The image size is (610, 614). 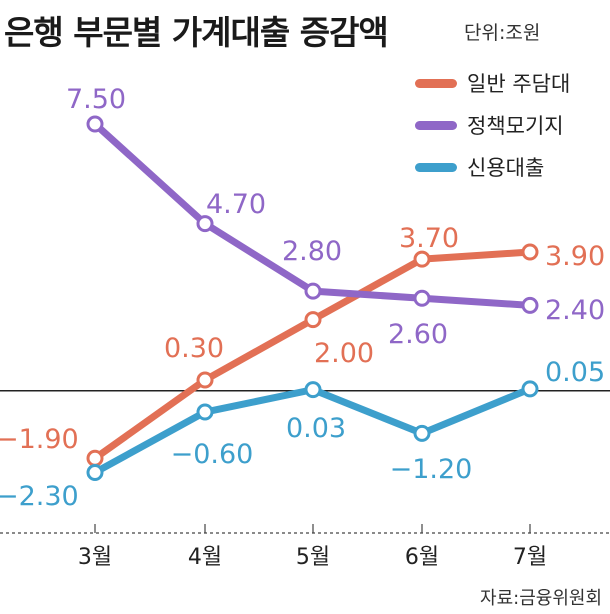 I want to click on data-label-mortgage: 2.00, so click(x=344, y=353).